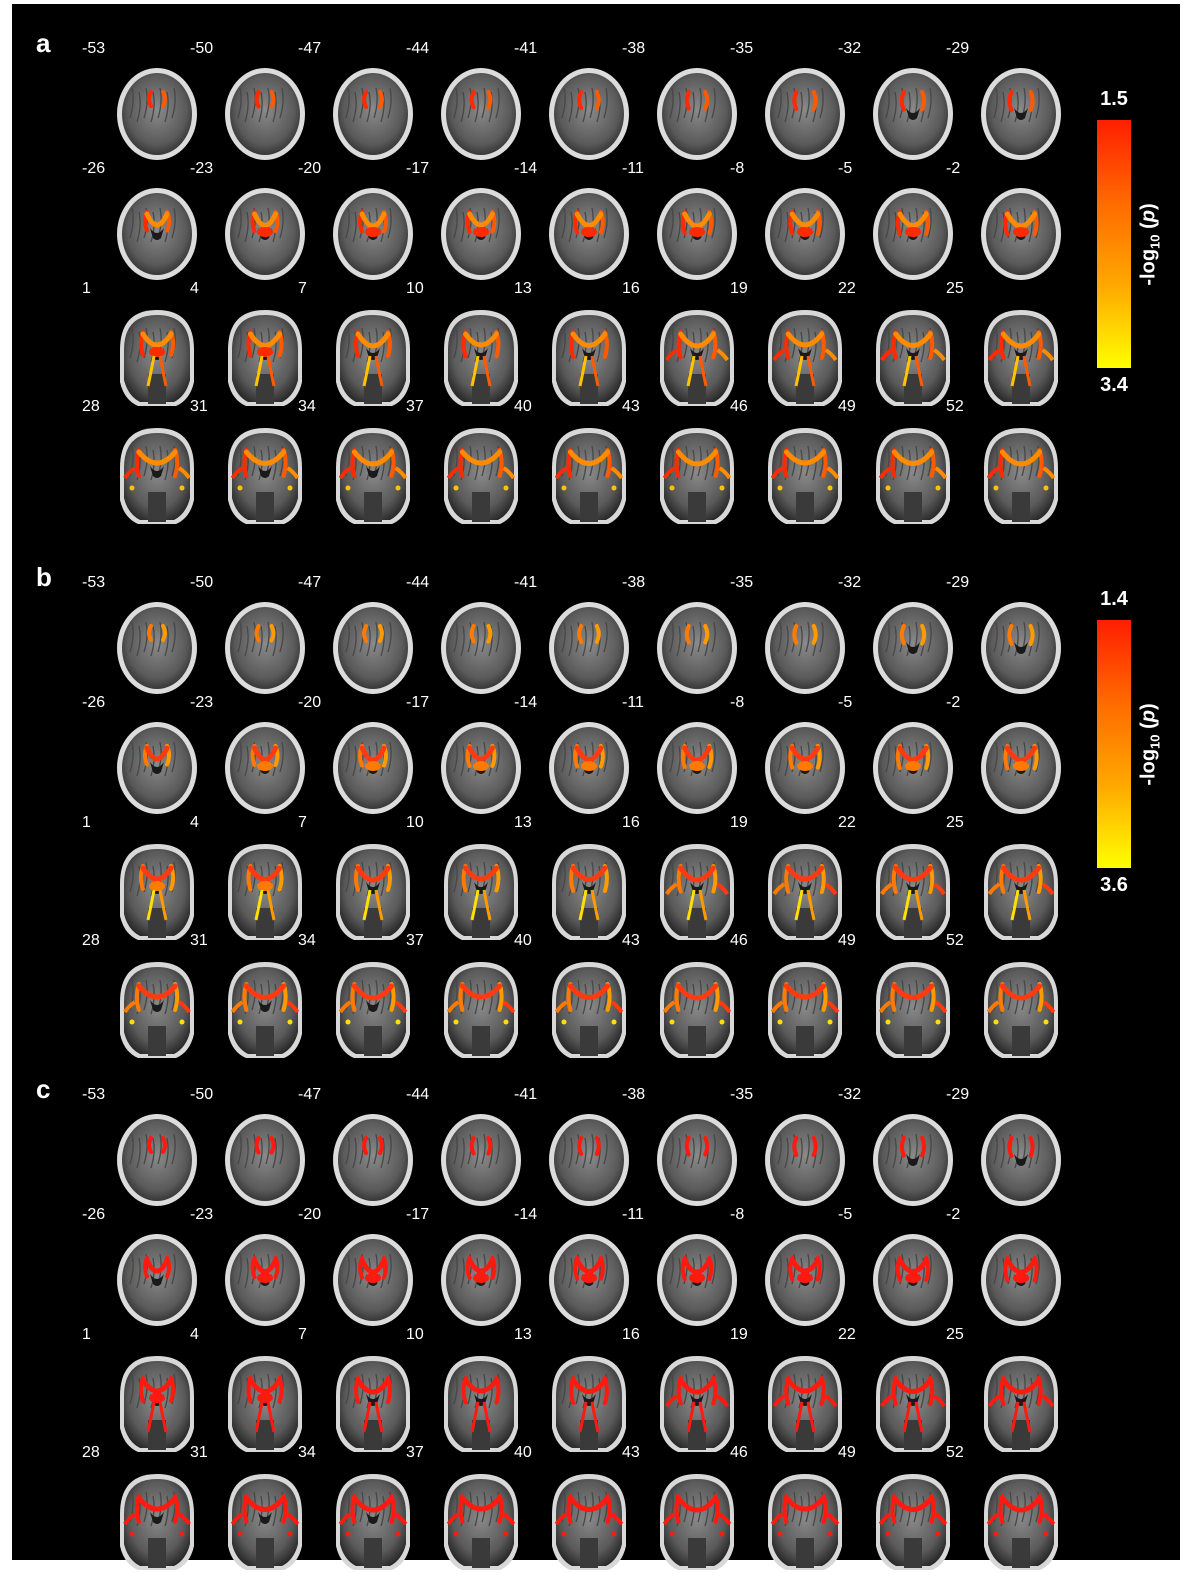  What do you see at coordinates (955, 940) in the screenshot?
I see `slice-coordinate-label: 52` at bounding box center [955, 940].